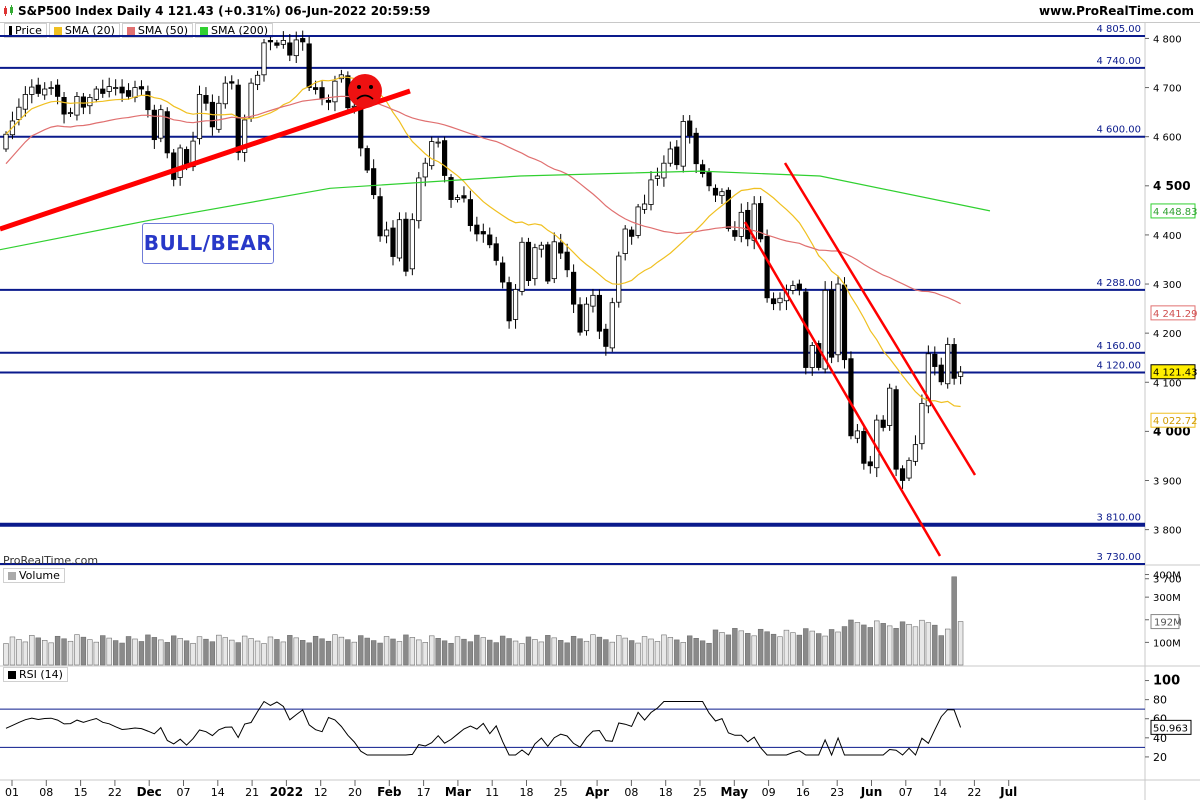 The image size is (1200, 800). Describe the element at coordinates (41, 674) in the screenshot. I see `rsi-label-text: RSI (14)` at that location.